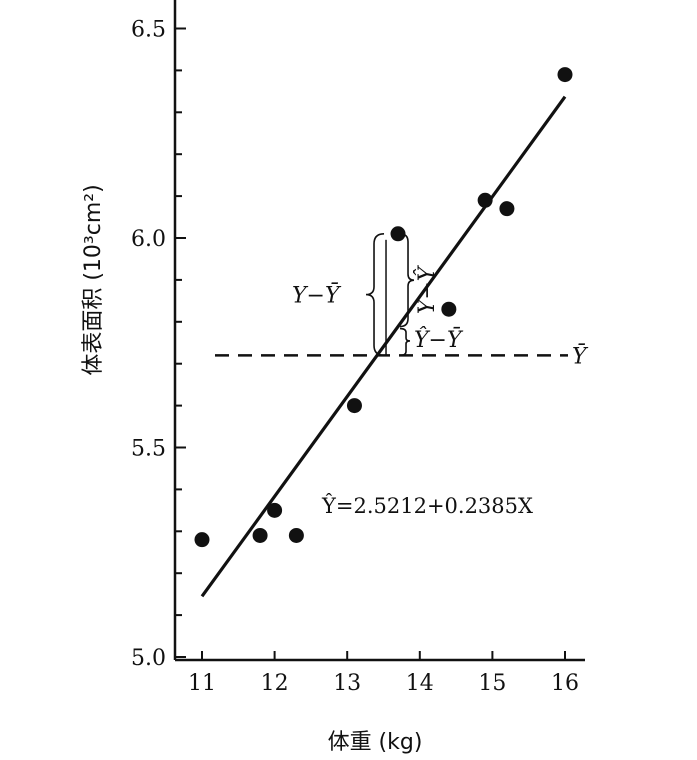  What do you see at coordinates (565, 683) in the screenshot?
I see `x-tick-label: 16` at bounding box center [565, 683].